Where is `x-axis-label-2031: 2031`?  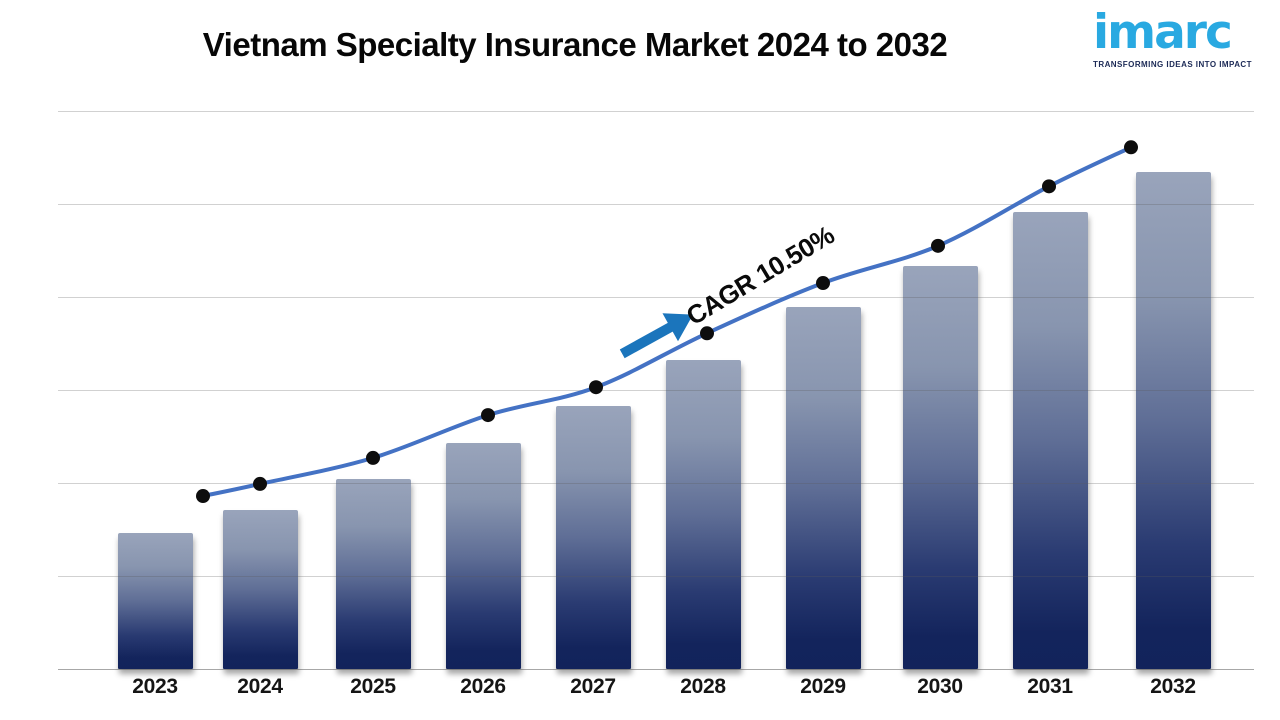
x-axis-label-2031: 2031 is located at coordinates (1050, 686).